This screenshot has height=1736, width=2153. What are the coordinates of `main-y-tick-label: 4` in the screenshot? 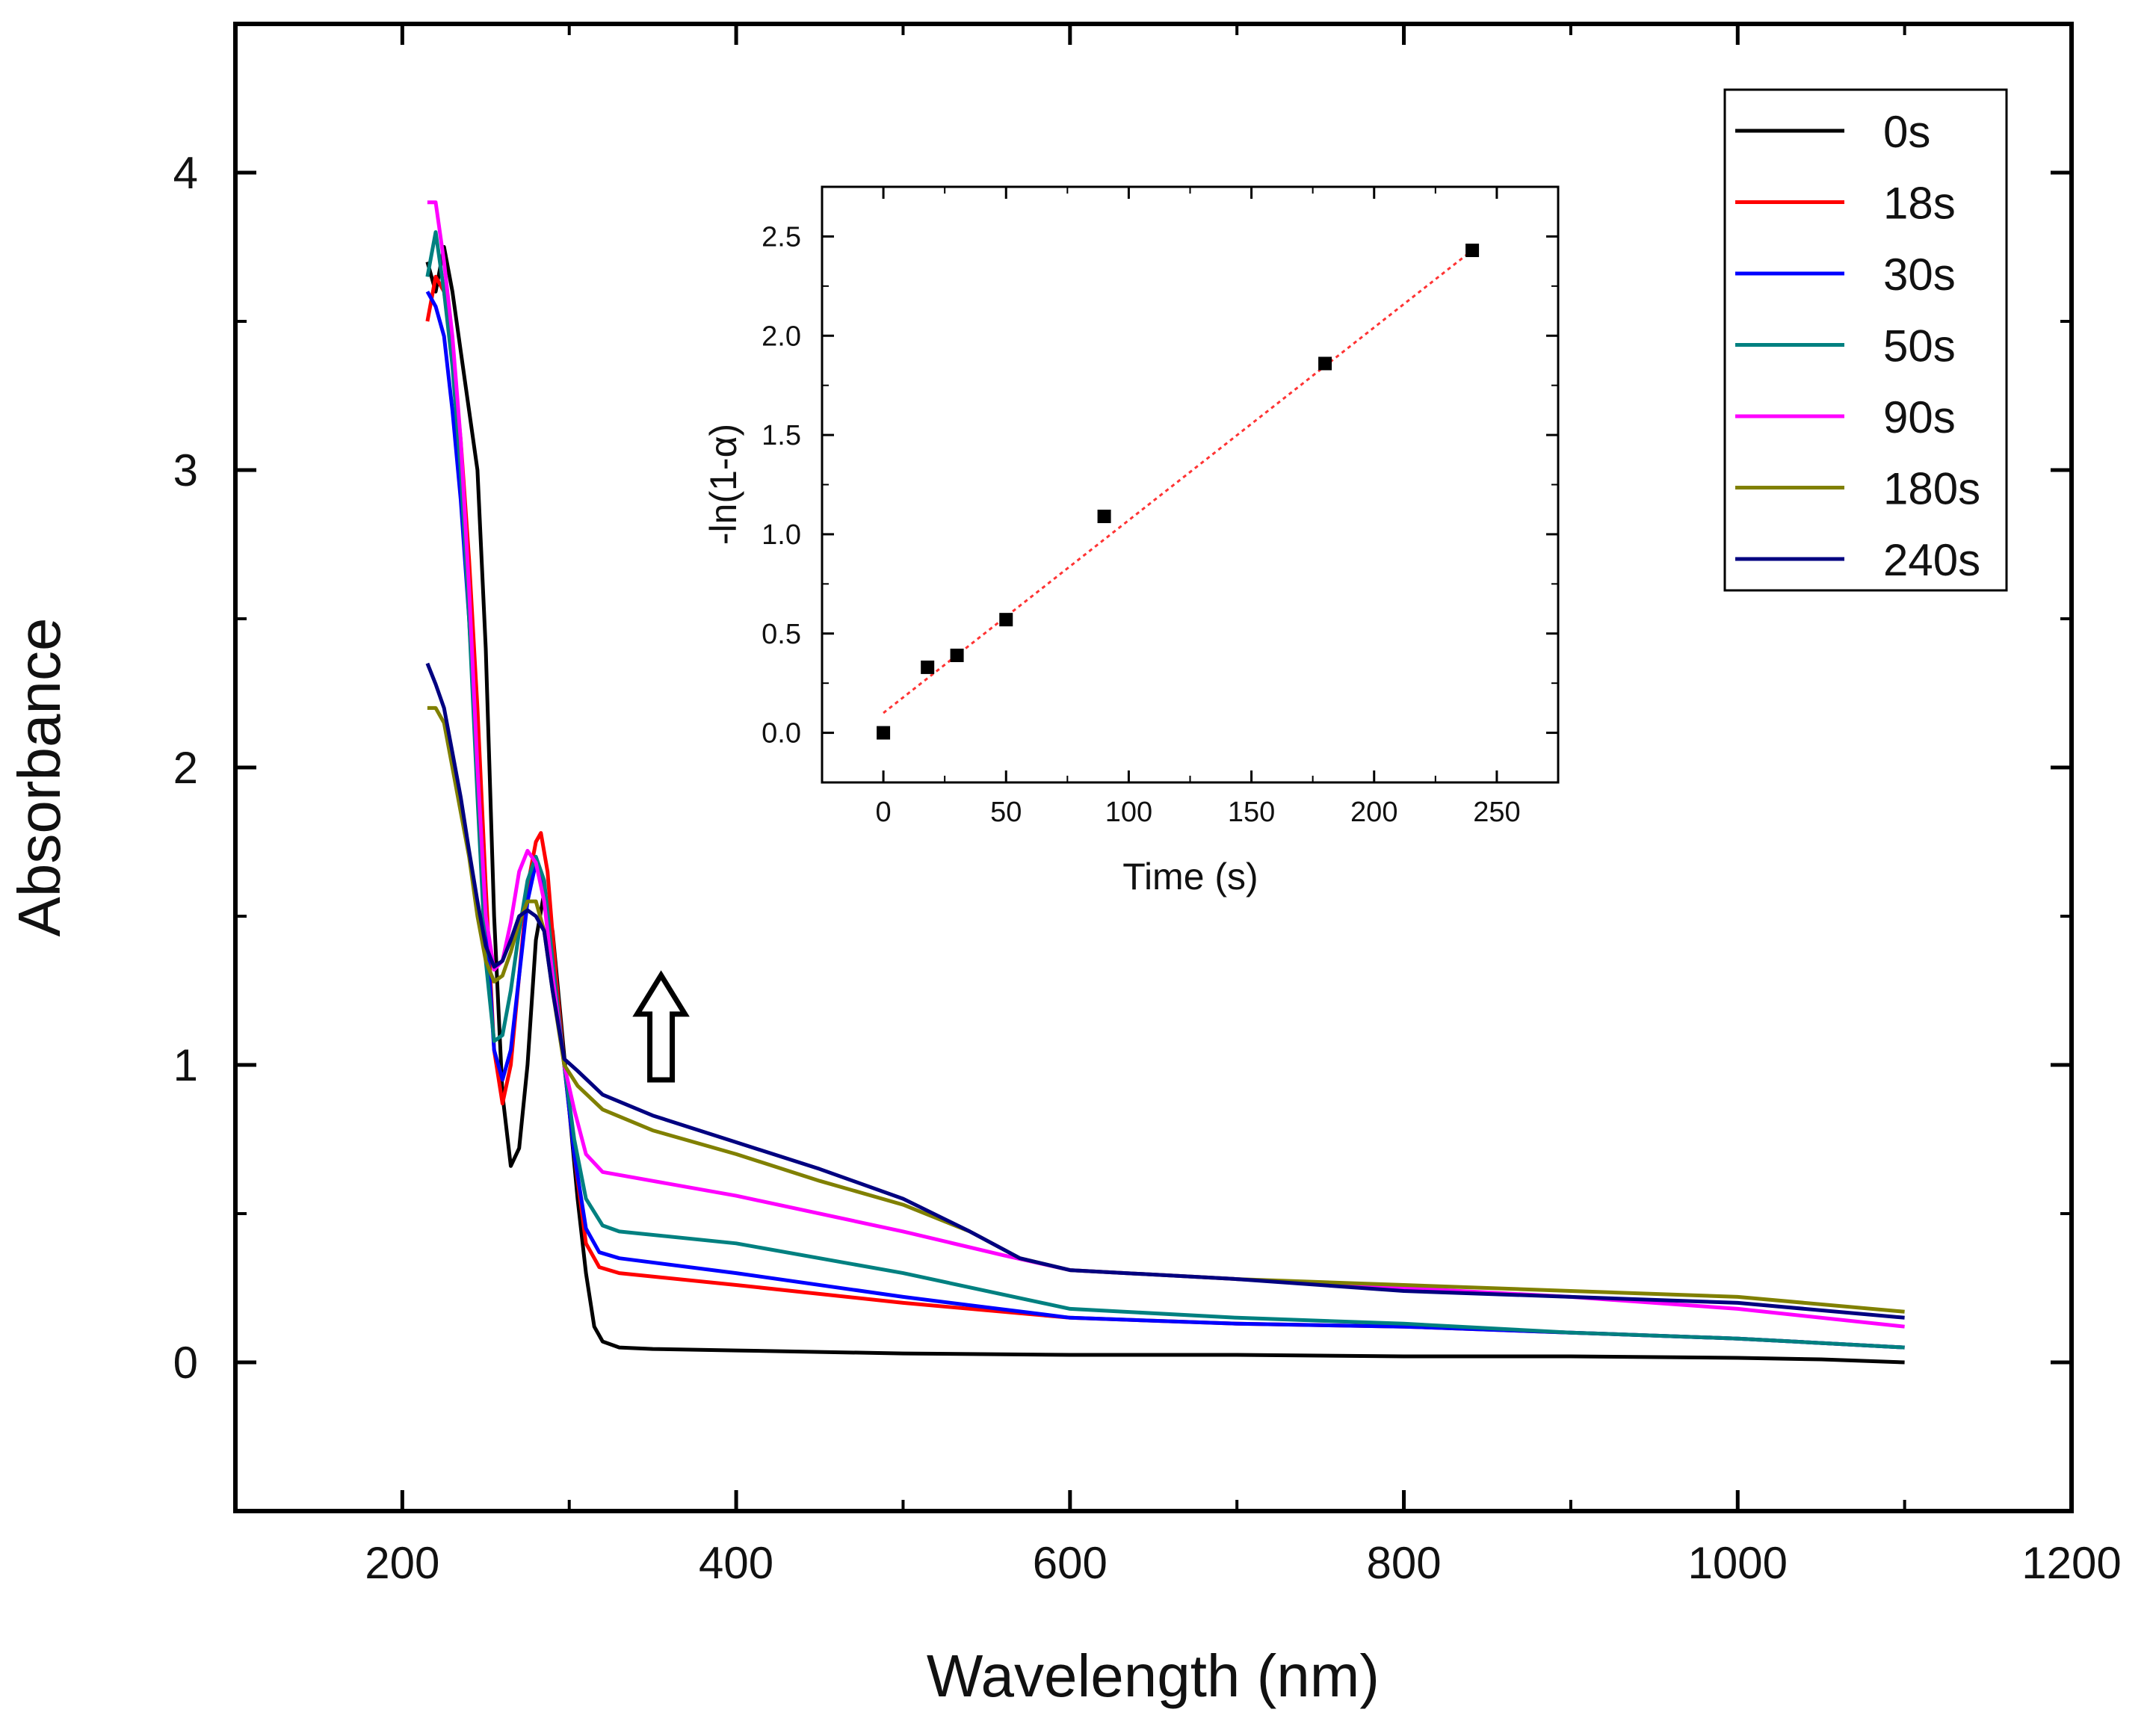 It's located at (186, 173).